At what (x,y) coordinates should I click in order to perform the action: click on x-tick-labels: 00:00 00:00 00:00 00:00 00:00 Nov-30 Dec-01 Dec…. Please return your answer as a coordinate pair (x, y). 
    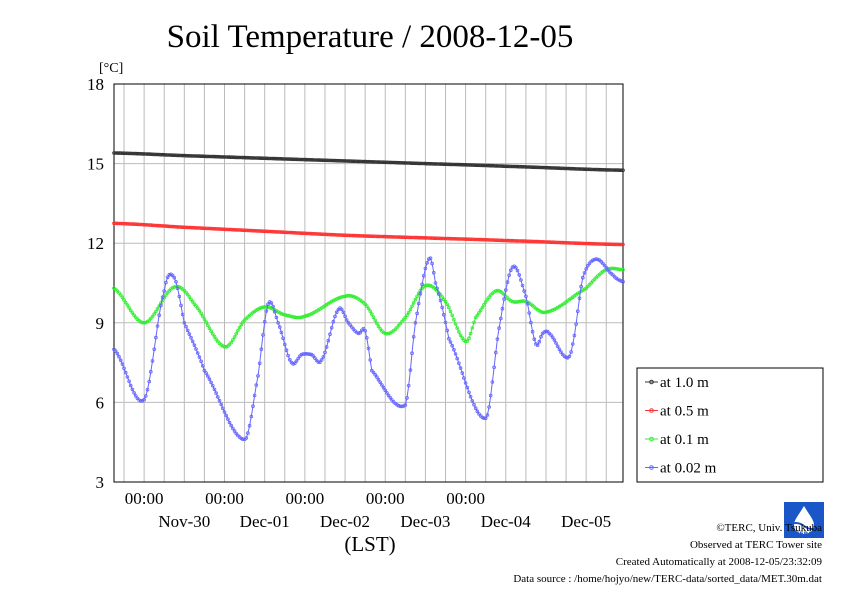
    Looking at the image, I should click on (368, 510).